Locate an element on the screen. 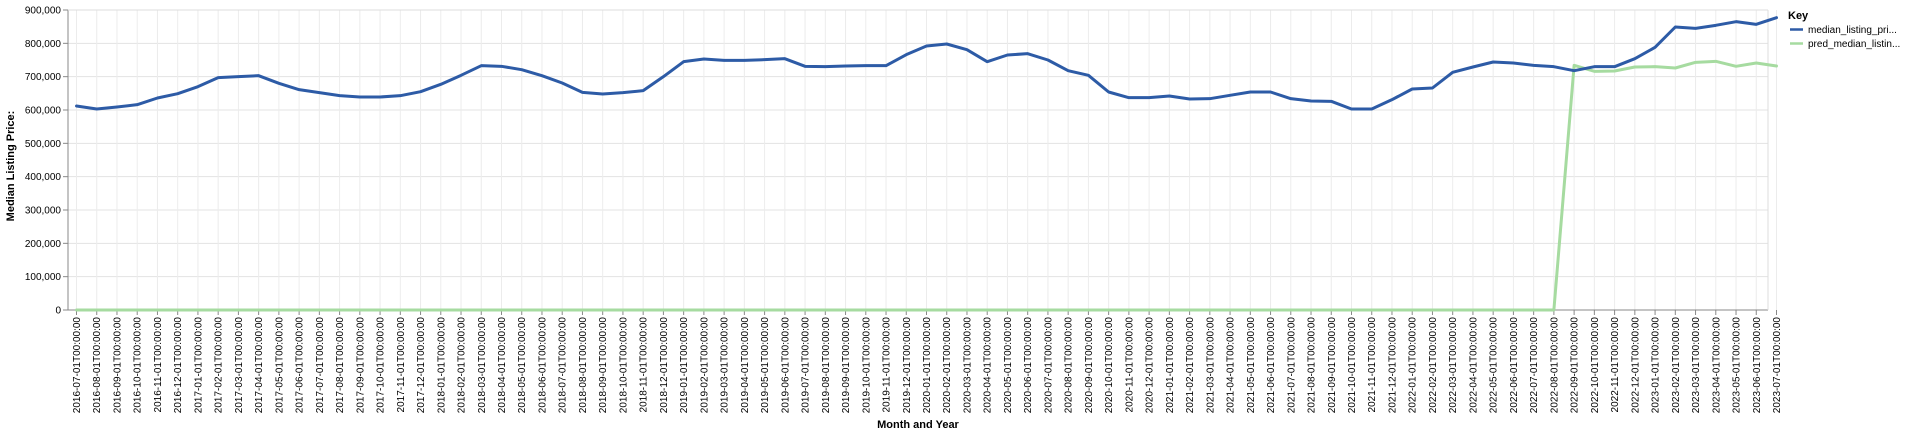 This screenshot has height=439, width=1920. x-tick-label: 2022-01-01T00:00:00 is located at coordinates (1413, 365).